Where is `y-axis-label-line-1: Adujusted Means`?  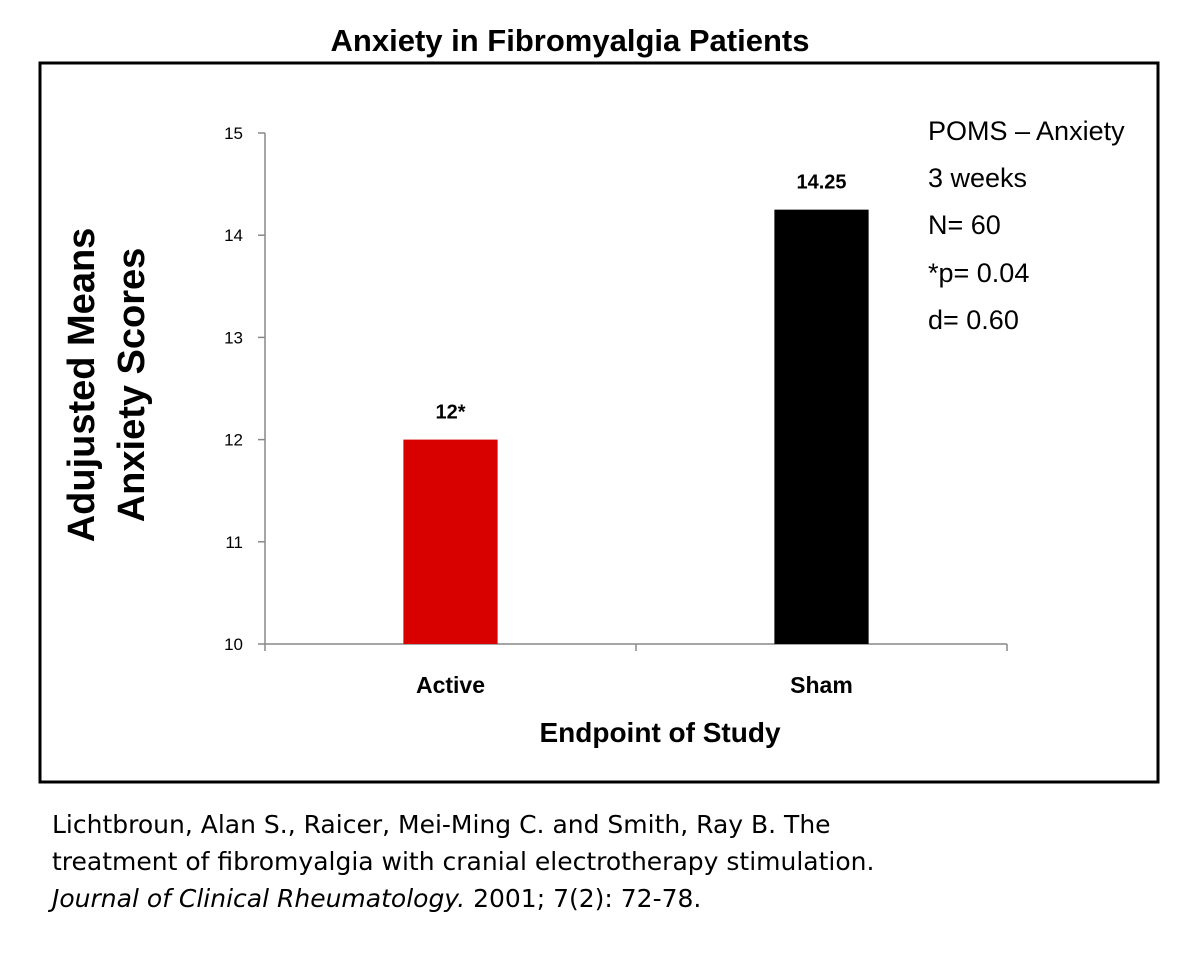
y-axis-label-line-1: Adujusted Means is located at coordinates (82, 385).